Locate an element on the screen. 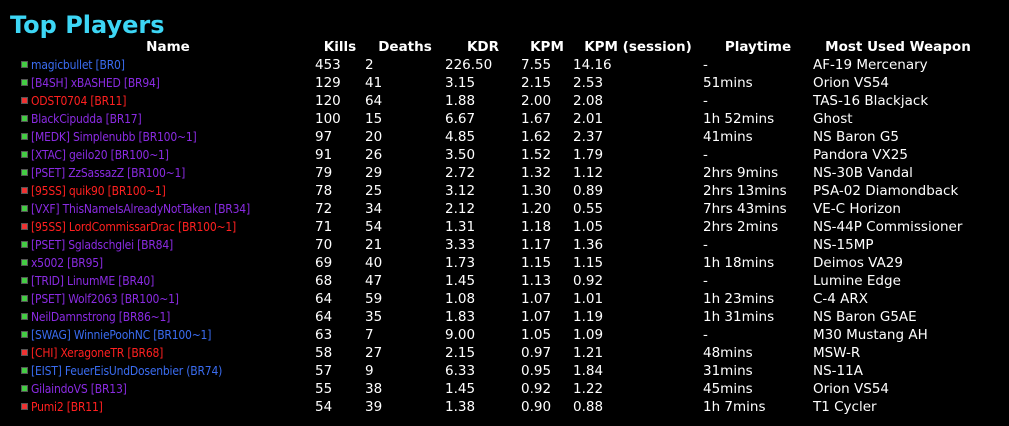 This screenshot has height=426, width=1009. player-name-link: [PSET] Sgladschglei [BR84] is located at coordinates (102, 245).